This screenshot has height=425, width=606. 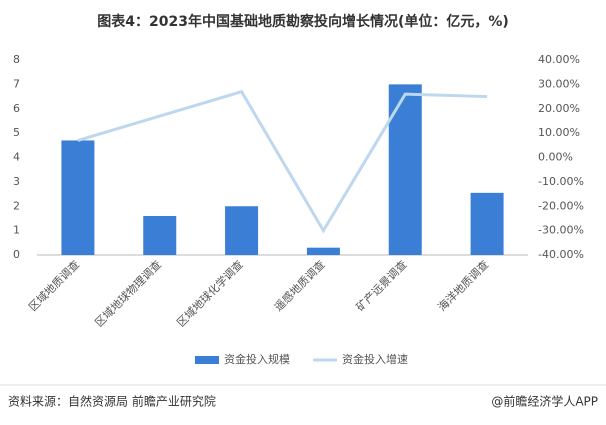 What do you see at coordinates (559, 83) in the screenshot?
I see `y2-tick-label: 30.00%` at bounding box center [559, 83].